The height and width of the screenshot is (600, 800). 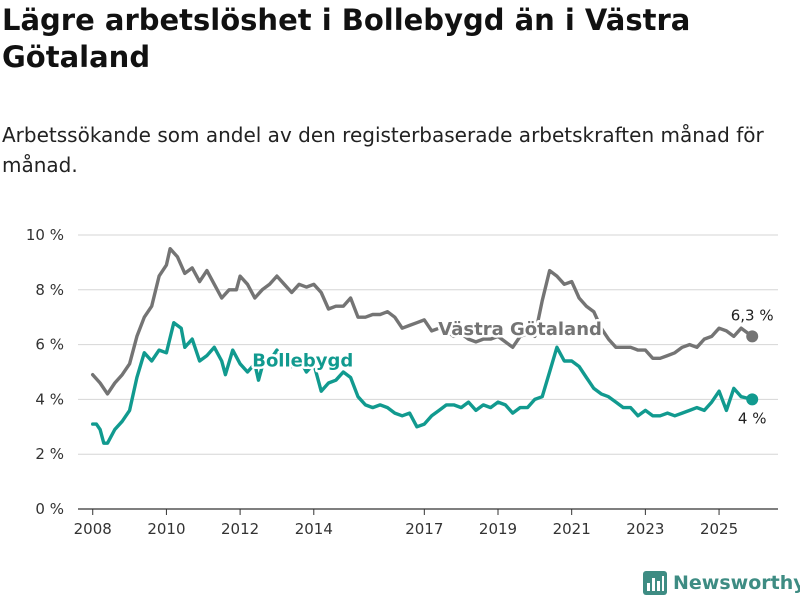 What do you see at coordinates (752, 315) in the screenshot?
I see `end-value-label: 6,3 %` at bounding box center [752, 315].